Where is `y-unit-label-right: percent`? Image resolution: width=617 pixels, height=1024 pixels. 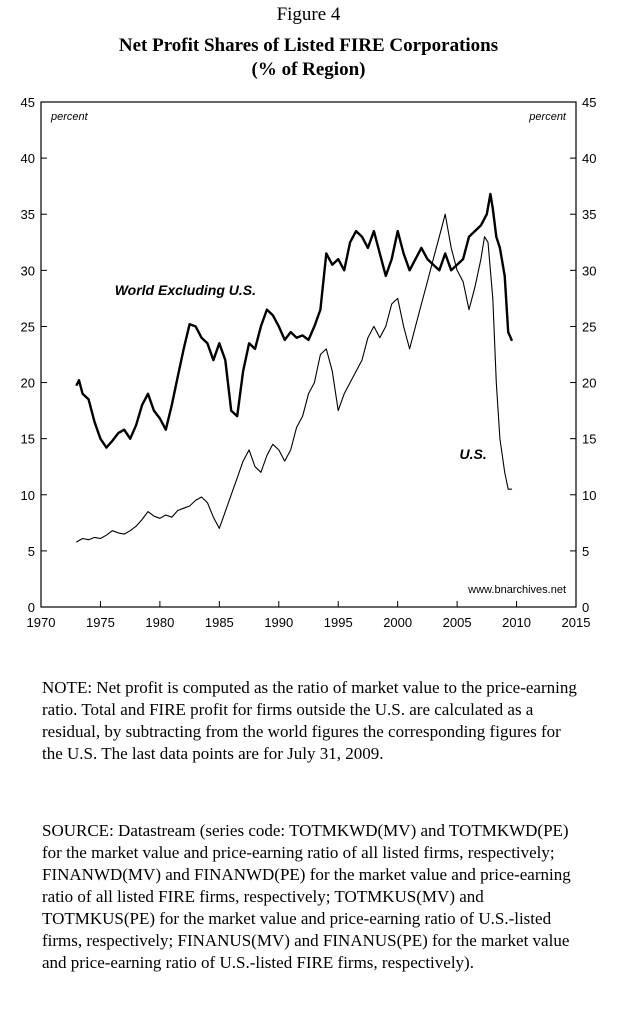
y-unit-label-right: percent is located at coordinates (547, 117).